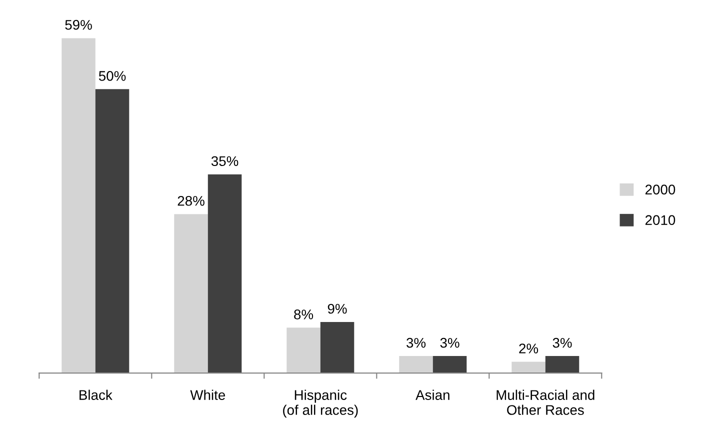  Describe the element at coordinates (660, 189) in the screenshot. I see `legend-label: 2000` at that location.